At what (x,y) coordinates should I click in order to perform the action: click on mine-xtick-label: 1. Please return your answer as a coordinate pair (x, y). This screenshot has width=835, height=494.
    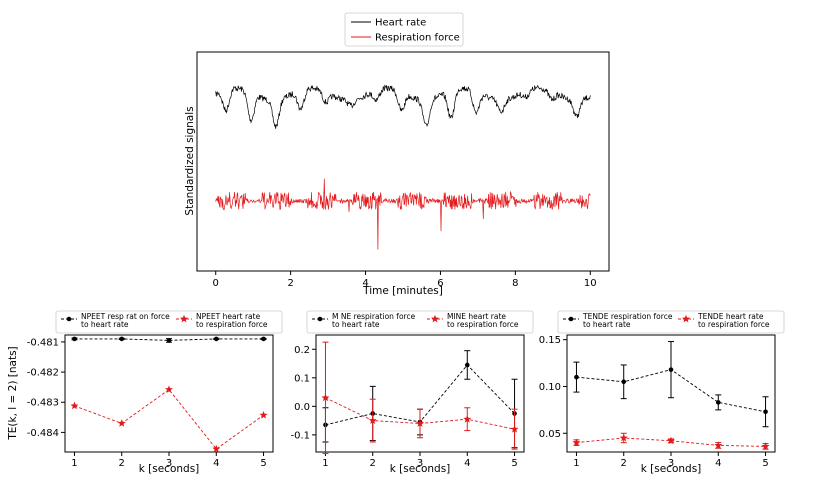
    Looking at the image, I should click on (325, 463).